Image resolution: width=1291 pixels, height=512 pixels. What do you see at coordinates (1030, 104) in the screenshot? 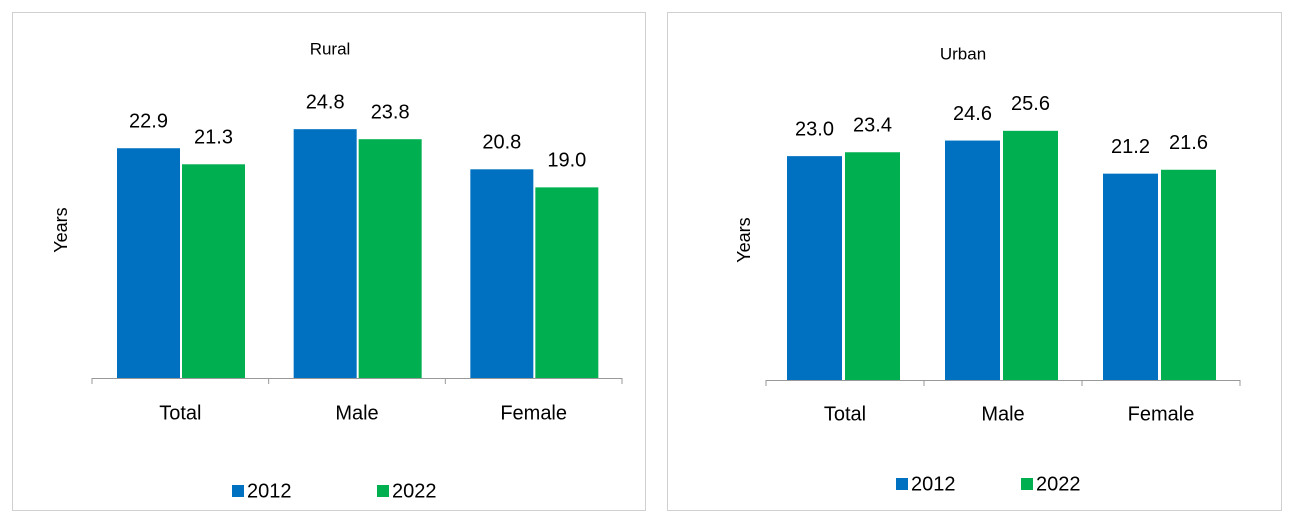
I see `data-label: 25.6` at bounding box center [1030, 104].